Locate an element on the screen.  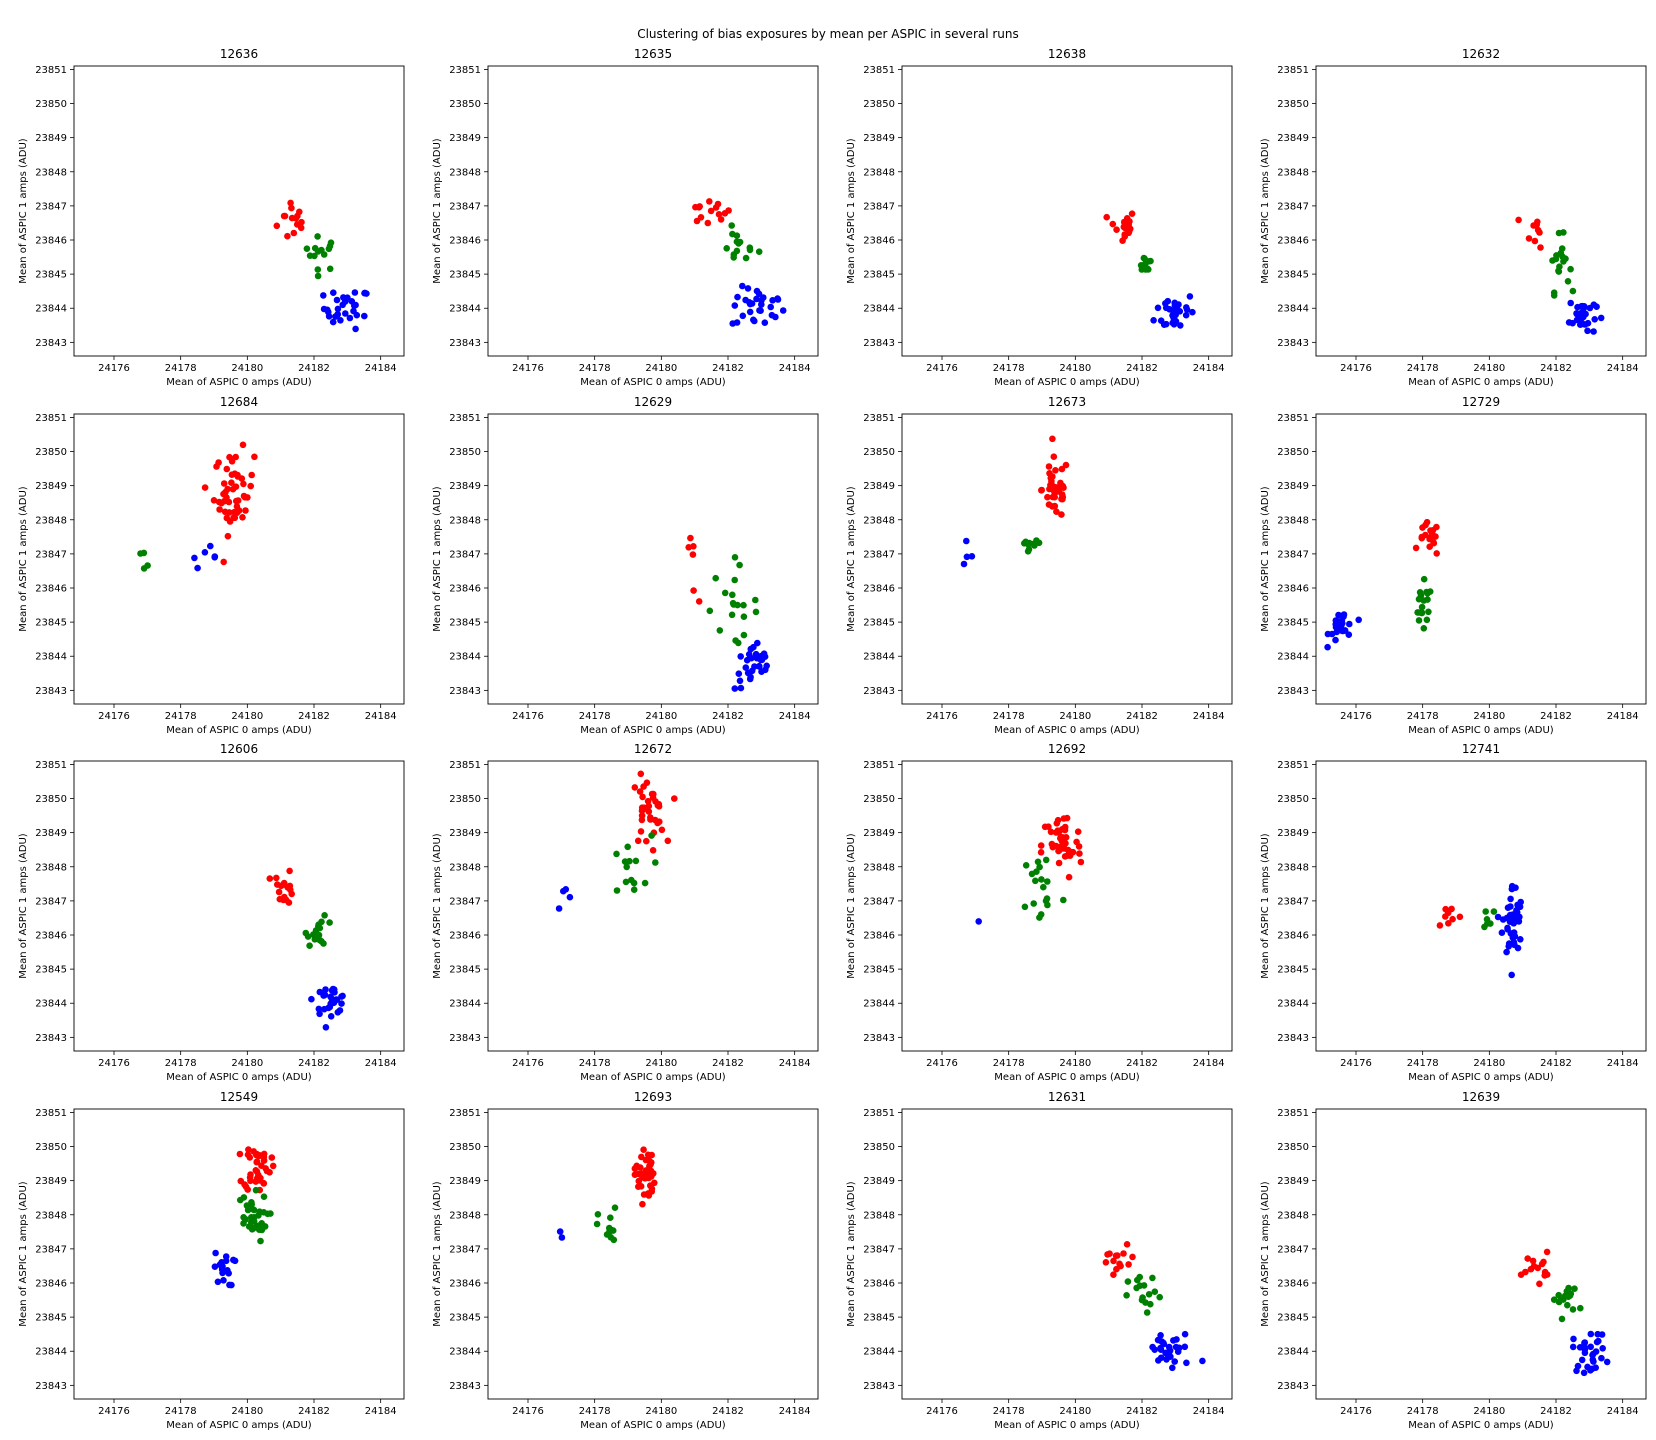
subplot-title: 12638 is located at coordinates (1067, 54).